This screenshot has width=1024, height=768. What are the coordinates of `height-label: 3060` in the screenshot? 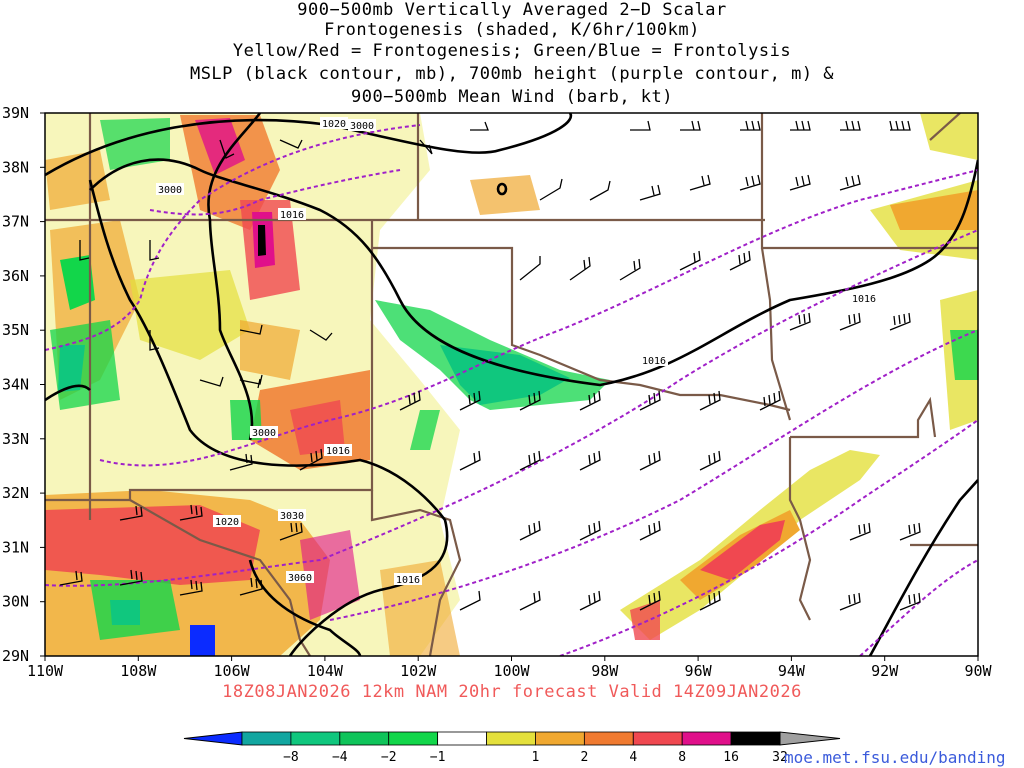 It's located at (300, 578).